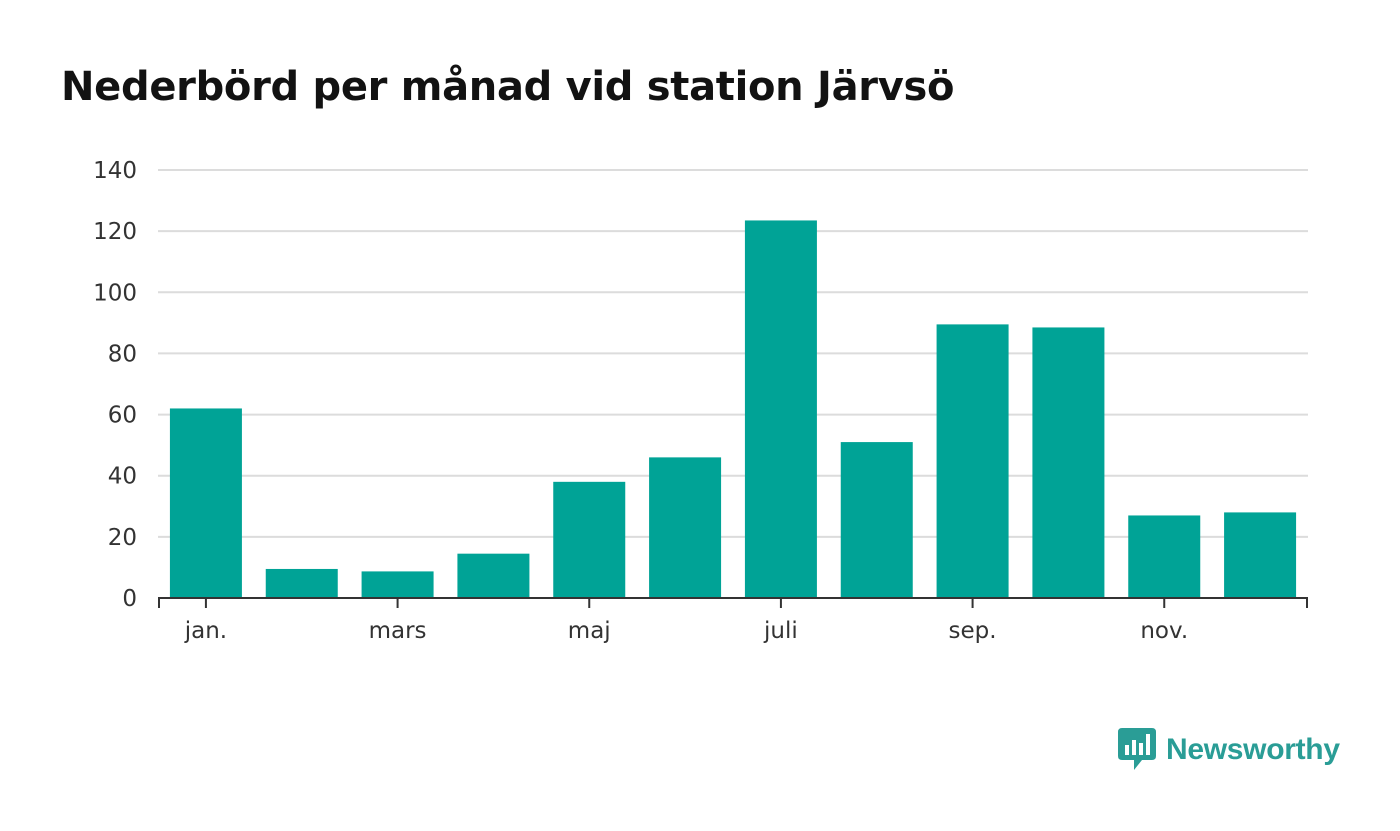 The height and width of the screenshot is (831, 1400). I want to click on x-tick-label: maj, so click(589, 631).